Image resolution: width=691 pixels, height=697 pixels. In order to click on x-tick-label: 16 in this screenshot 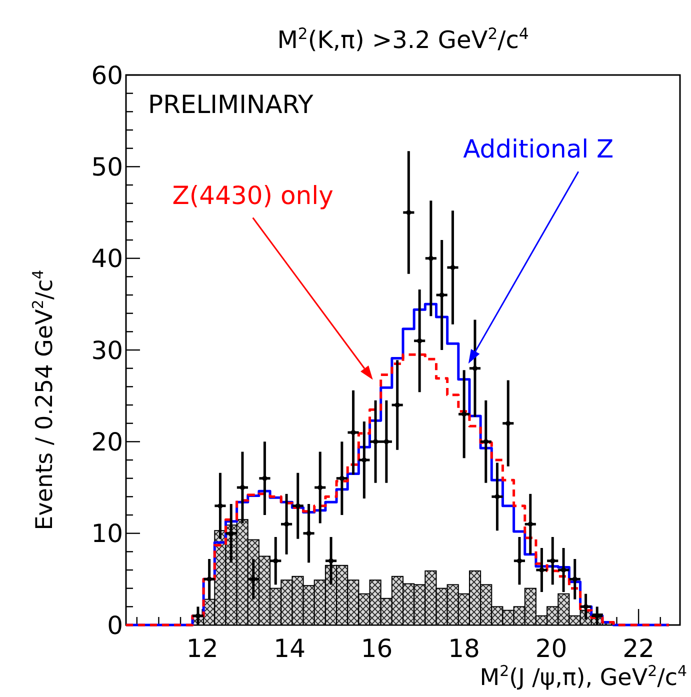, I will do `click(376, 648)`.